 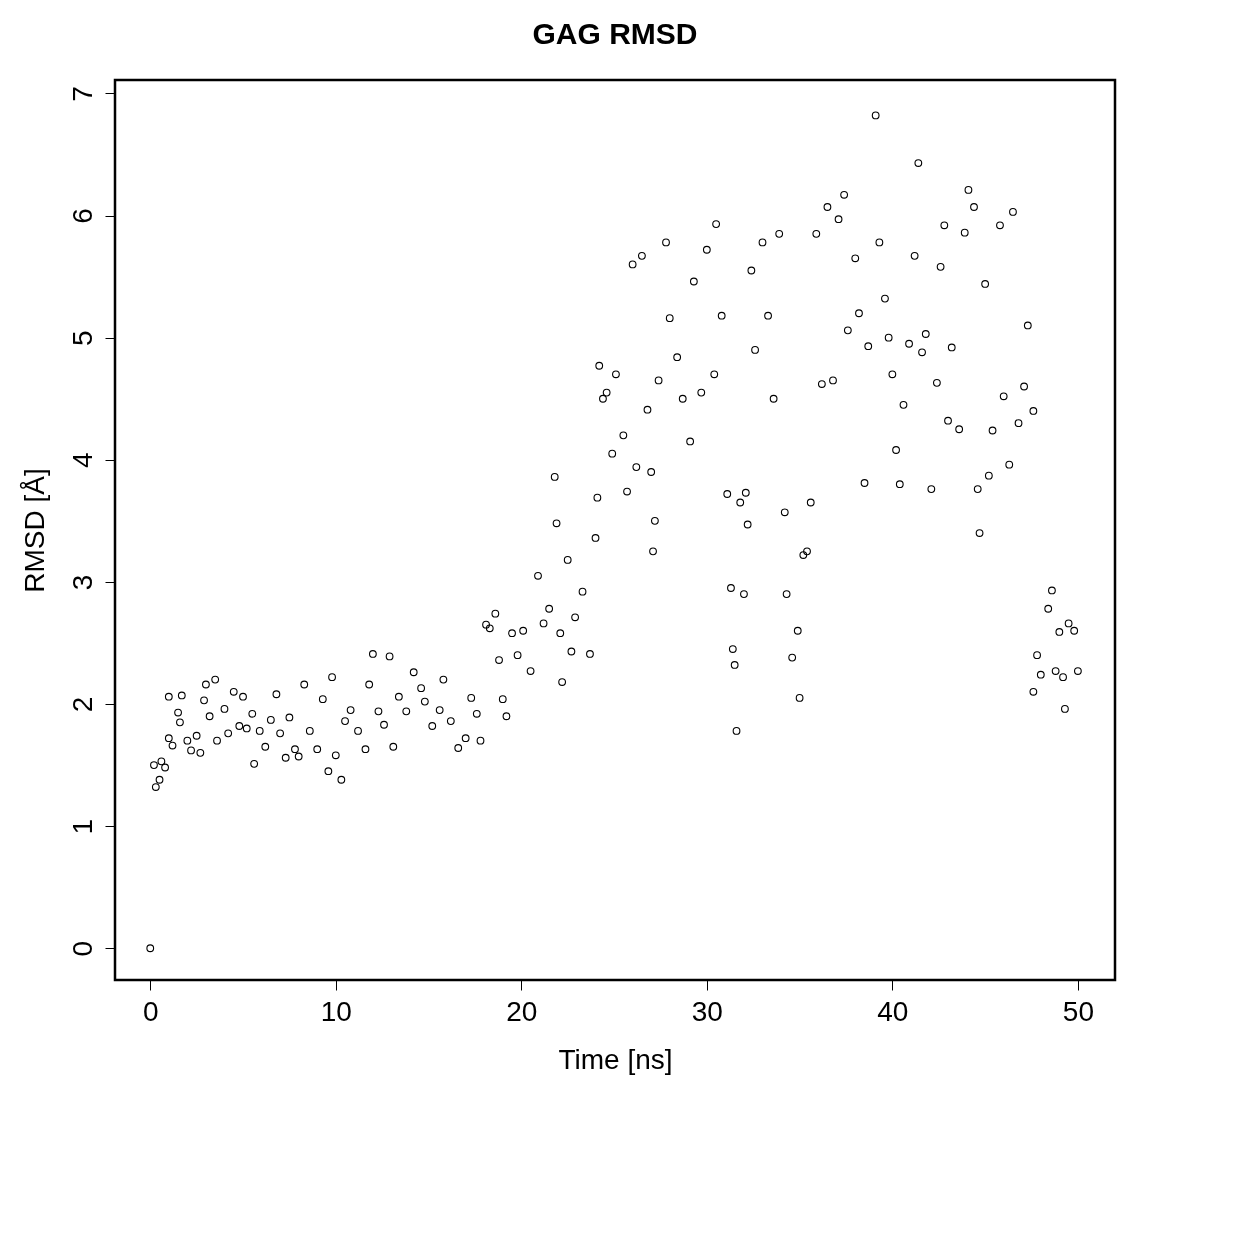 What do you see at coordinates (82, 826) in the screenshot?
I see `y-tick-label: 1` at bounding box center [82, 826].